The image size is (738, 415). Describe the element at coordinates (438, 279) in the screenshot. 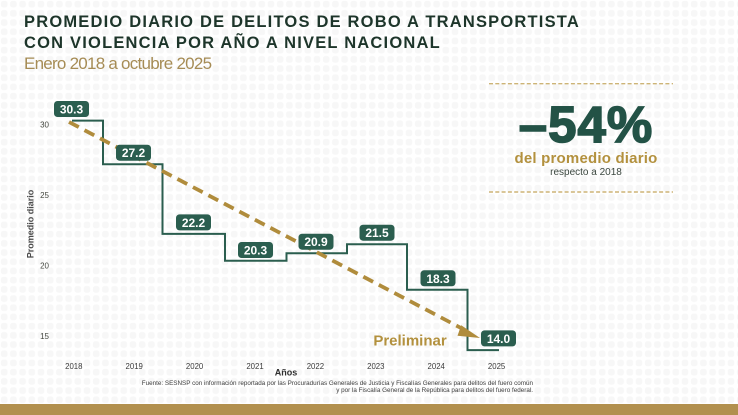

I see `svg-text: 18.3` at that location.